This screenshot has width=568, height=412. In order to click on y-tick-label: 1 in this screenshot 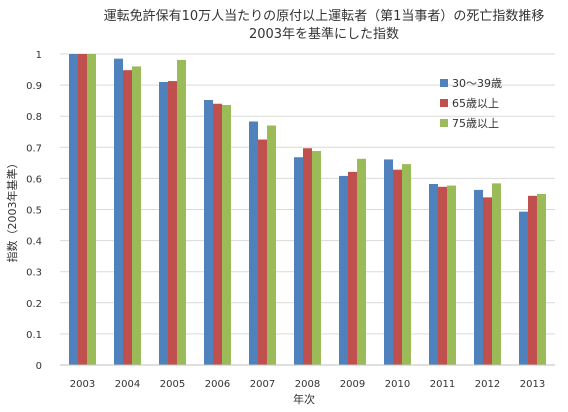, I will do `click(39, 55)`.